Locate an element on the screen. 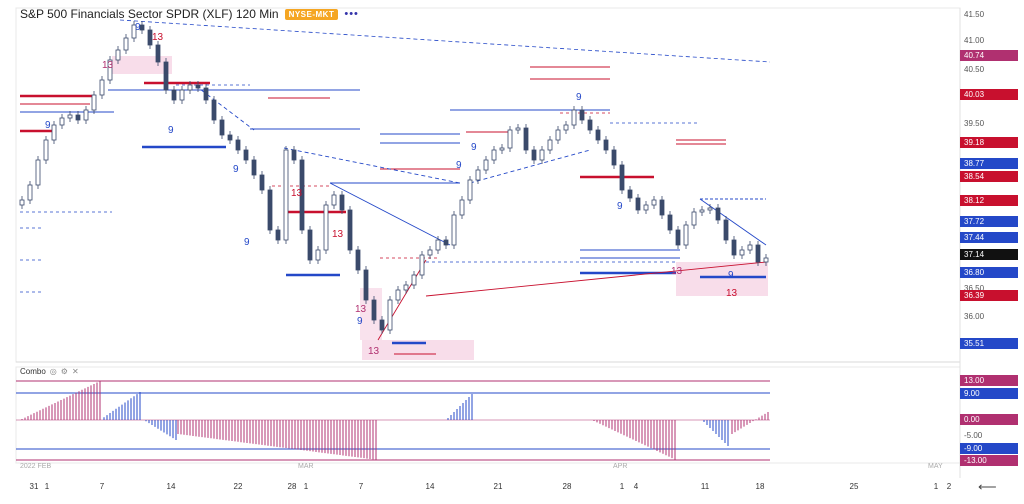 This screenshot has height=504, width=1024. indicator-label: 13.00 is located at coordinates (989, 380).